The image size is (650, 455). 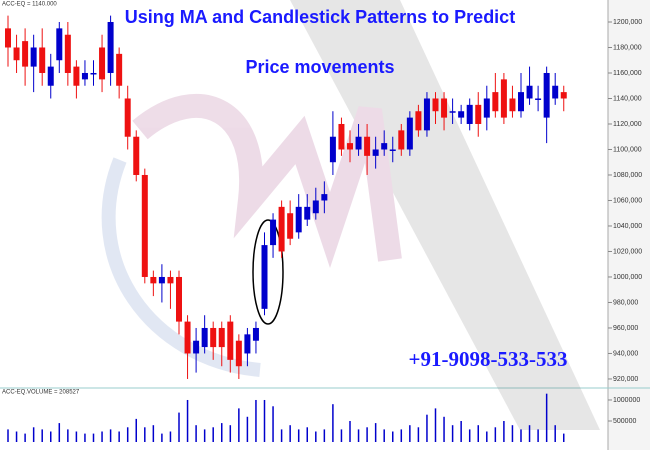 What do you see at coordinates (627, 175) in the screenshot?
I see `y-tick-label: 1080,000` at bounding box center [627, 175].